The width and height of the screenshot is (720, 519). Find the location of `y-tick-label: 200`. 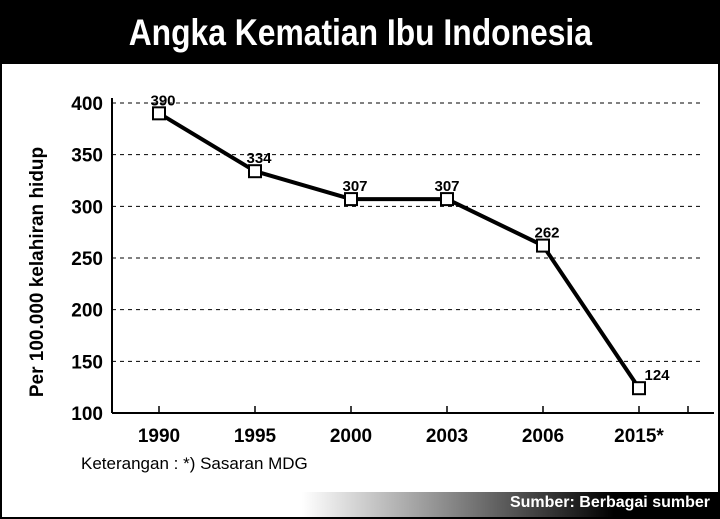

y-tick-label: 200 is located at coordinates (87, 311).